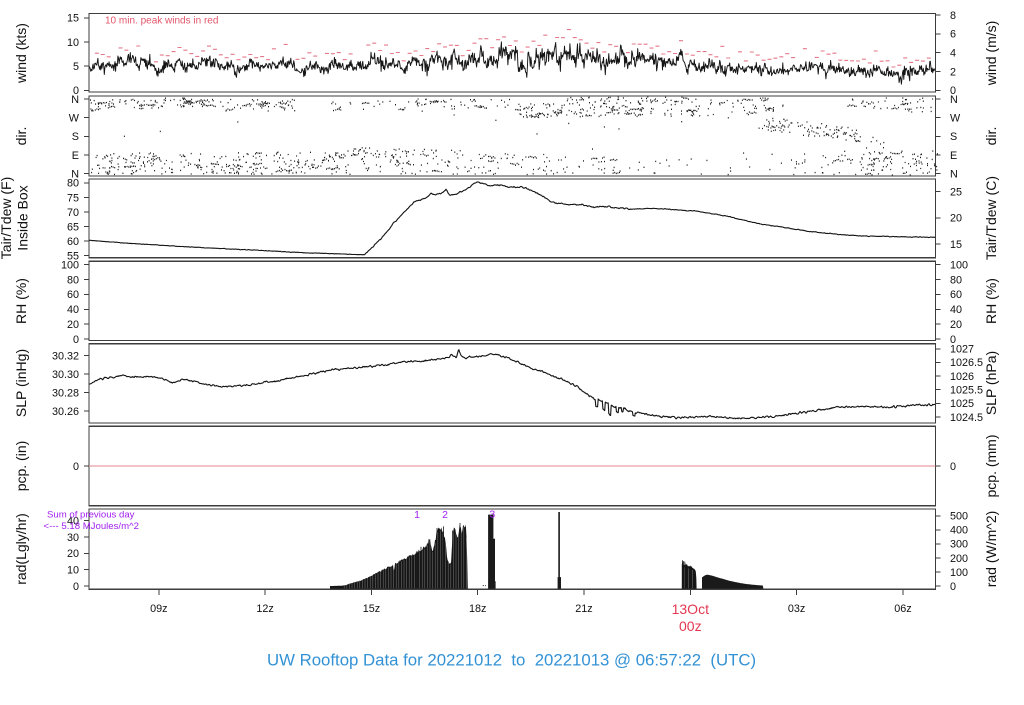  What do you see at coordinates (956, 193) in the screenshot?
I see `svg-text: 25` at bounding box center [956, 193].